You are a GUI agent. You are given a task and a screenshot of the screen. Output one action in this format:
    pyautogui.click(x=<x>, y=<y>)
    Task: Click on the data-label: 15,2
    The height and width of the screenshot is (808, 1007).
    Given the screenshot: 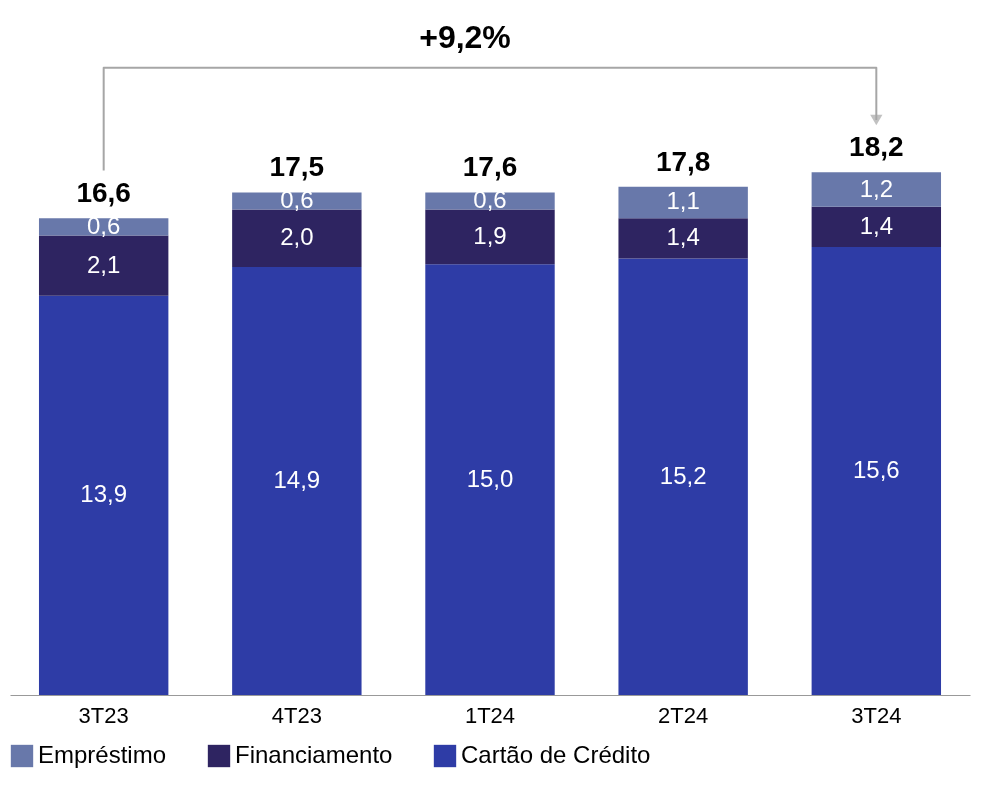 What is the action you would take?
    pyautogui.click(x=683, y=475)
    